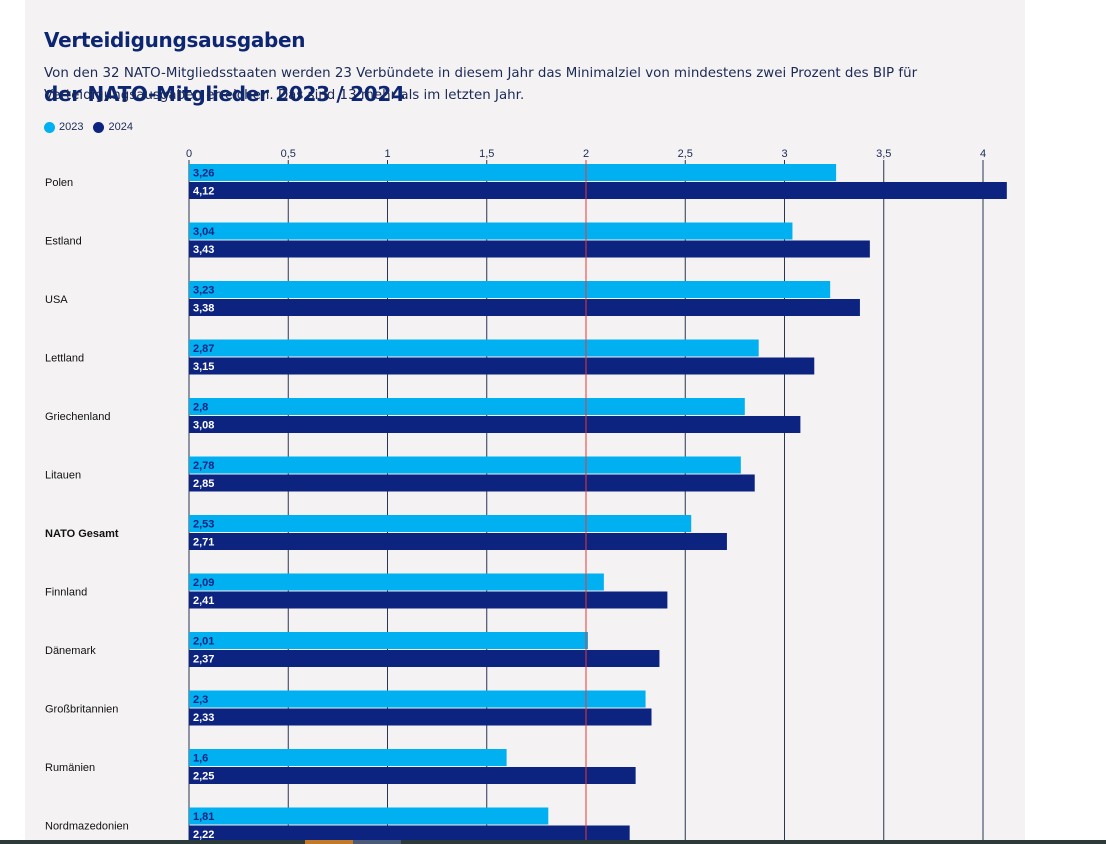 The image size is (1106, 844). Describe the element at coordinates (203, 349) in the screenshot. I see `data-label-2023: 2,87` at that location.